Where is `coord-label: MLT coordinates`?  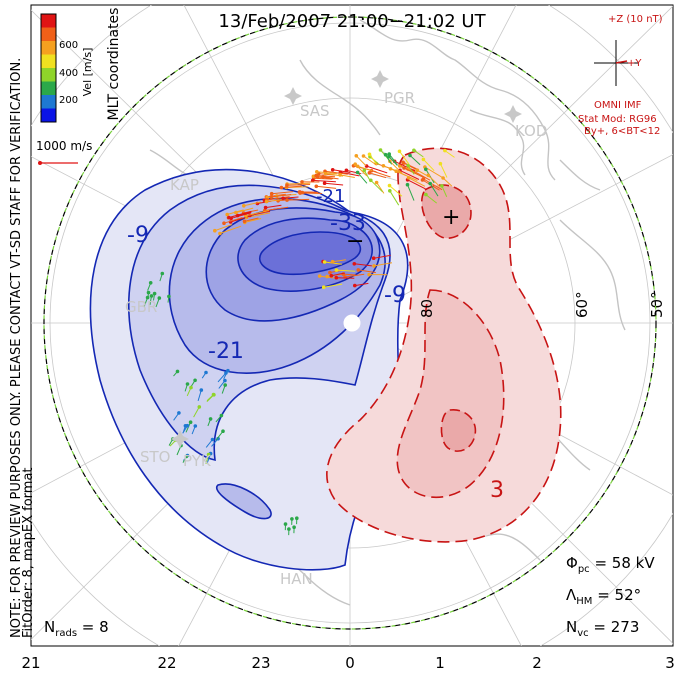
coord-label: MLT coordinates is located at coordinates (114, 64).